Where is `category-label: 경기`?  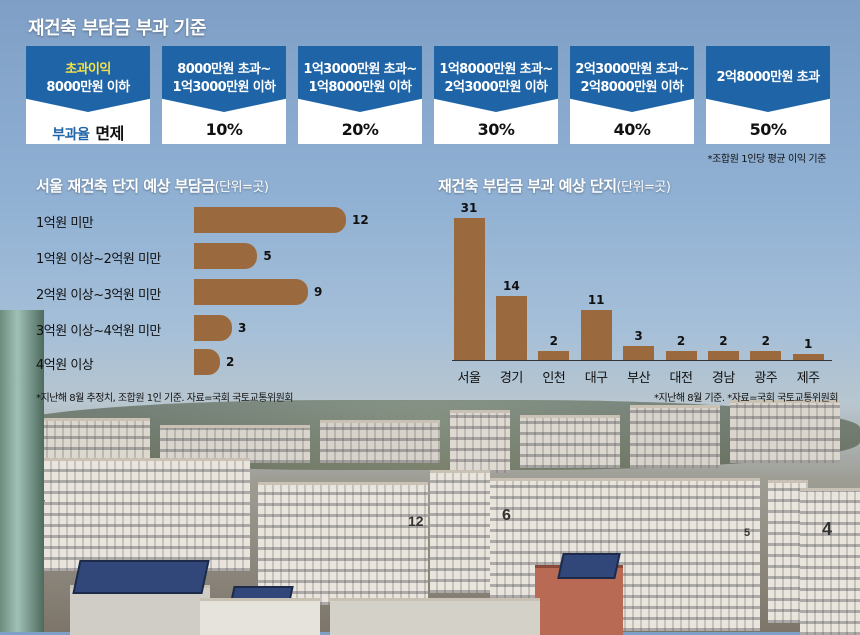 category-label: 경기 is located at coordinates (511, 378).